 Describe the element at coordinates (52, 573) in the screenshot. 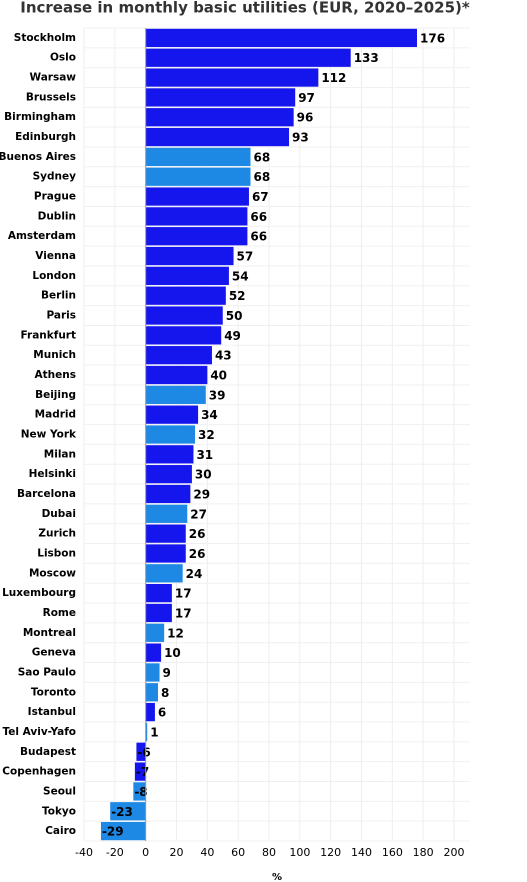

I see `y-tick-label: Moscow` at that location.